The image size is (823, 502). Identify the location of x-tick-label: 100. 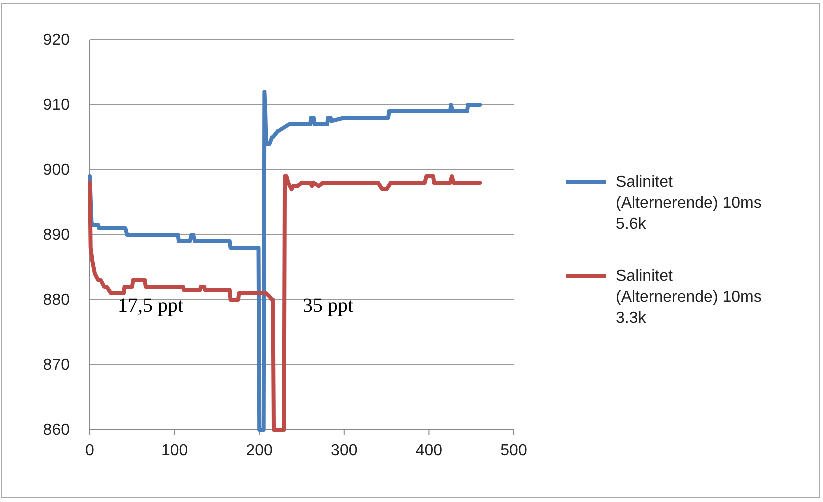
(174, 451).